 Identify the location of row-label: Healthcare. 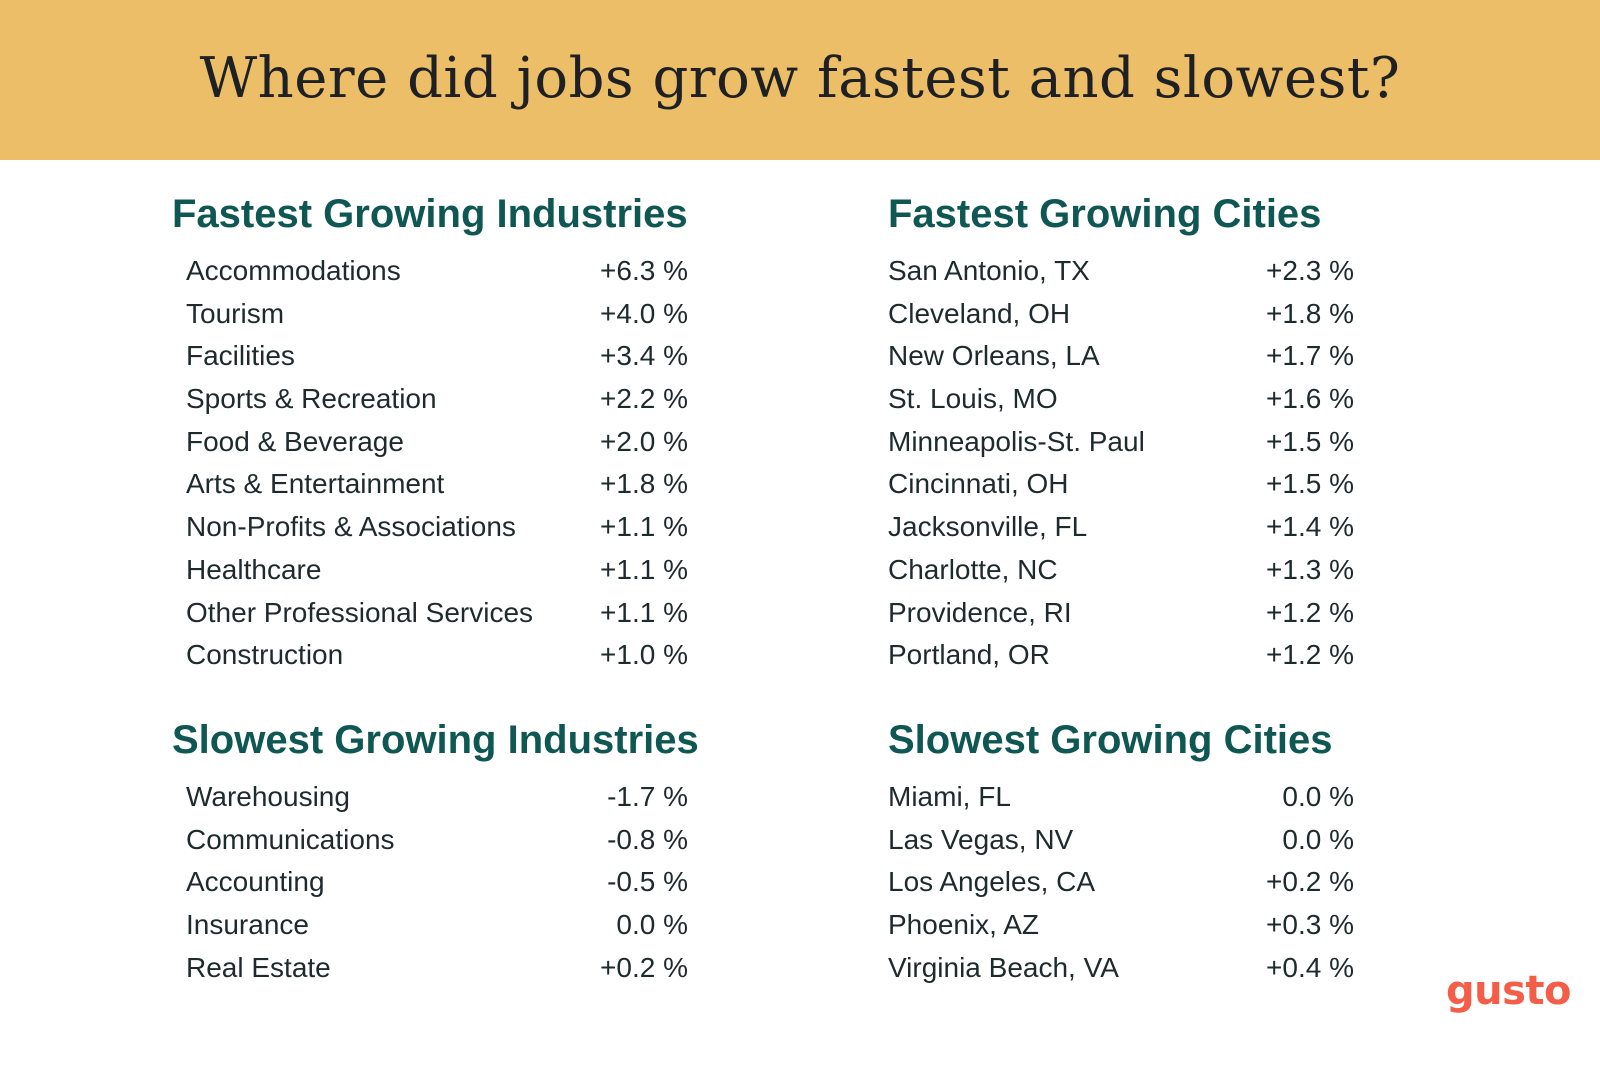
(254, 569).